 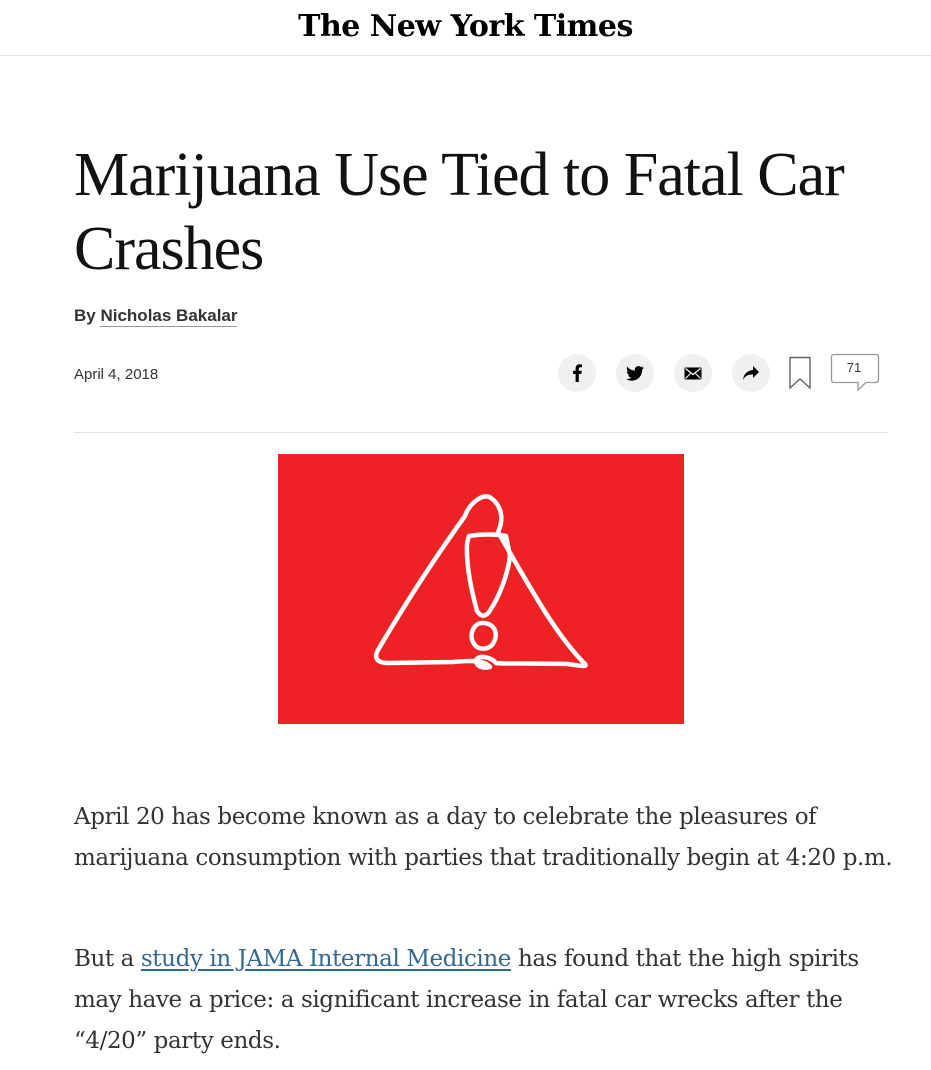 What do you see at coordinates (854, 367) in the screenshot?
I see `comment-count: 71` at bounding box center [854, 367].